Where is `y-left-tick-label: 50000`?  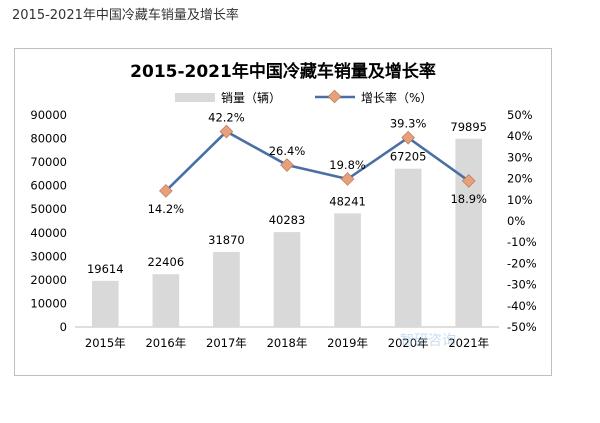
y-left-tick-label: 50000 is located at coordinates (48, 209).